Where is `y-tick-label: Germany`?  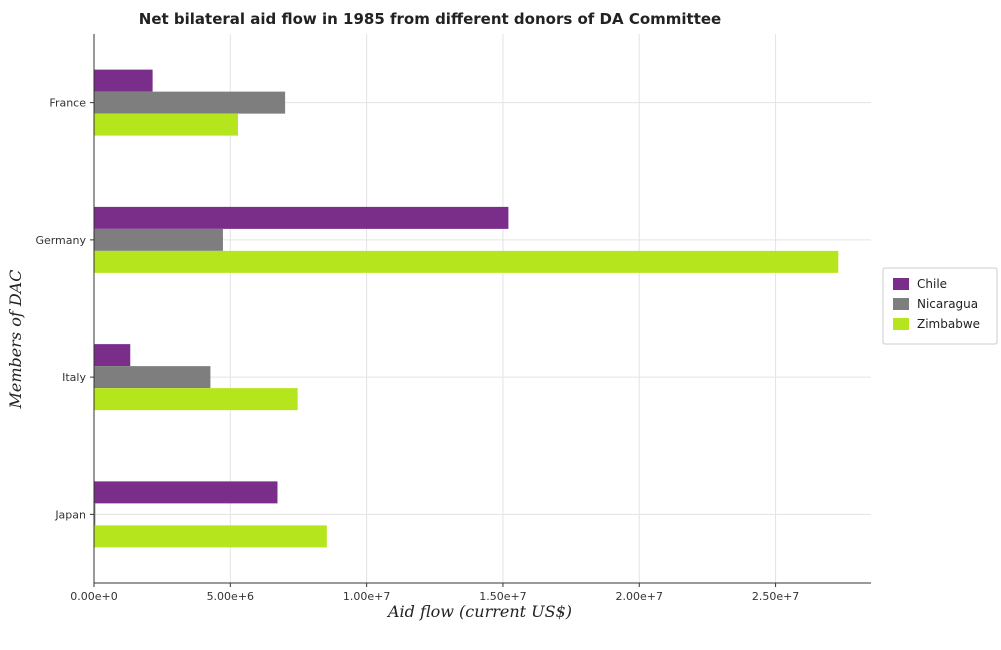
y-tick-label: Germany is located at coordinates (60, 240).